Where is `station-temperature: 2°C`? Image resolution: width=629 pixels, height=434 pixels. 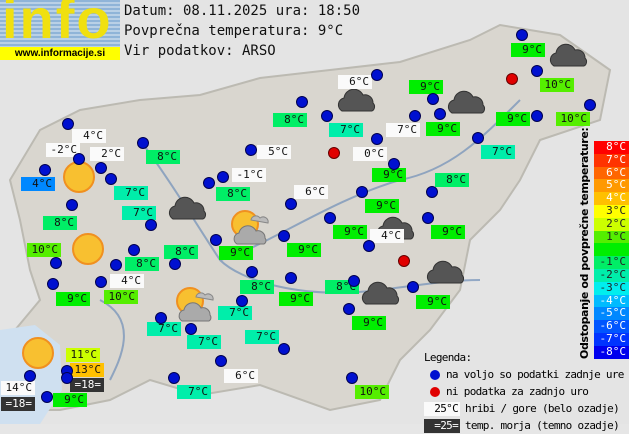 station-temperature: 2°C is located at coordinates (107, 154).